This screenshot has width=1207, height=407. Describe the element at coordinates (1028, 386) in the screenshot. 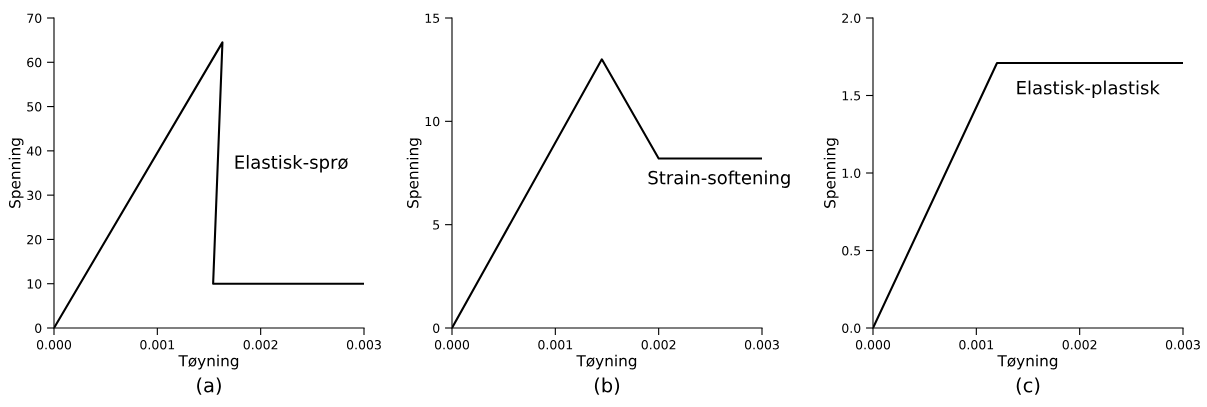

I see `text: (c)` at that location.